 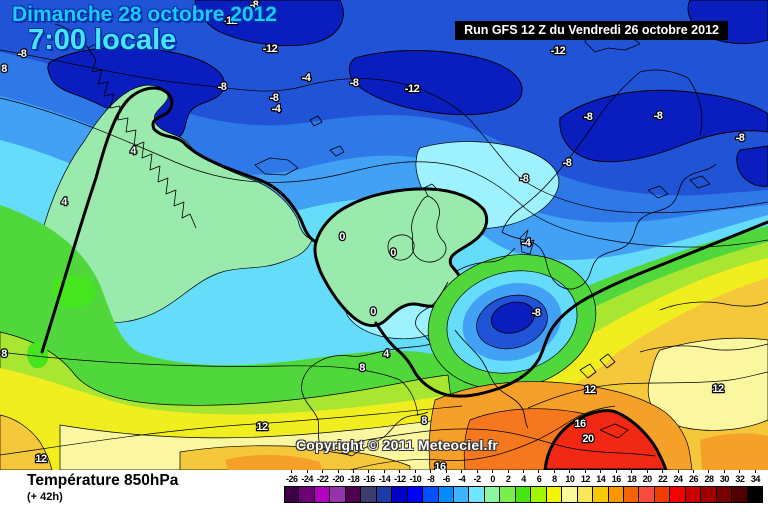 What do you see at coordinates (45, 497) in the screenshot?
I see `forecast-hour: (+ 42h)` at bounding box center [45, 497].